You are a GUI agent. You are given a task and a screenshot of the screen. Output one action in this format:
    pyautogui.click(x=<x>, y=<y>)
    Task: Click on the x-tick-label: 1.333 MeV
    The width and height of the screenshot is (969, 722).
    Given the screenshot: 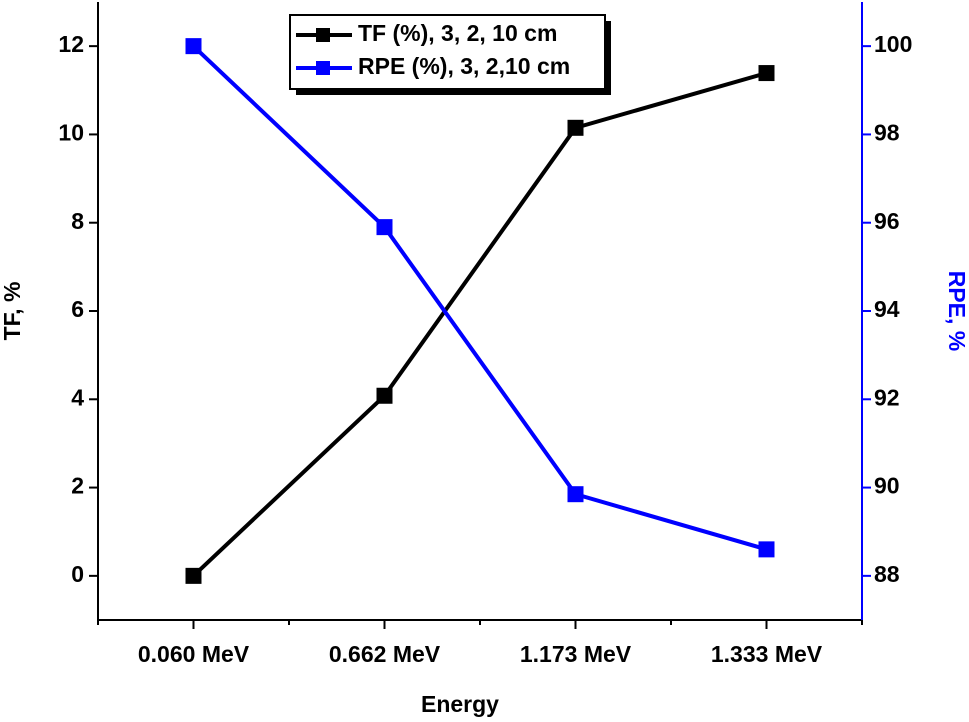 What is the action you would take?
    pyautogui.click(x=767, y=654)
    